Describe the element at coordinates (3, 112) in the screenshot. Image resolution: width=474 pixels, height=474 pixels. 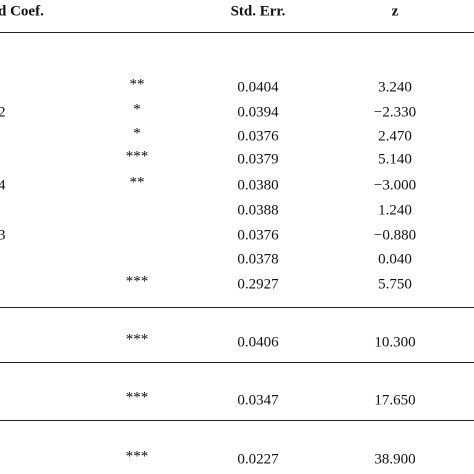
I see `row-label: 2` at that location.